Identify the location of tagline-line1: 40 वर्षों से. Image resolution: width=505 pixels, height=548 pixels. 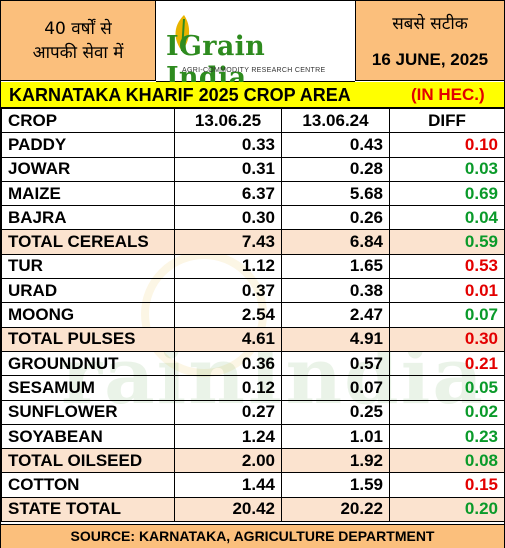
(78, 28).